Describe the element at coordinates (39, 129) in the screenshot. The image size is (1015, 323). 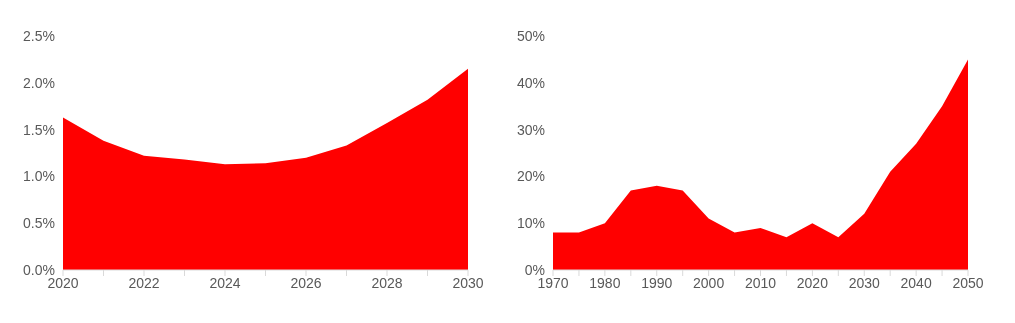
I see `y-tick-label: 1.5%` at that location.